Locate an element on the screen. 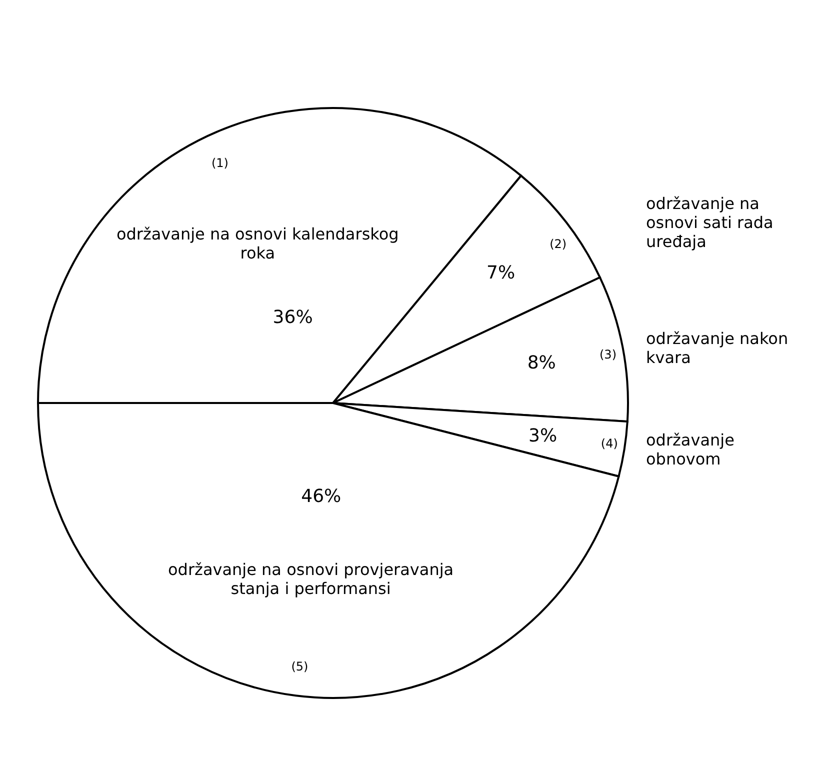  text: (1) is located at coordinates (219, 163).